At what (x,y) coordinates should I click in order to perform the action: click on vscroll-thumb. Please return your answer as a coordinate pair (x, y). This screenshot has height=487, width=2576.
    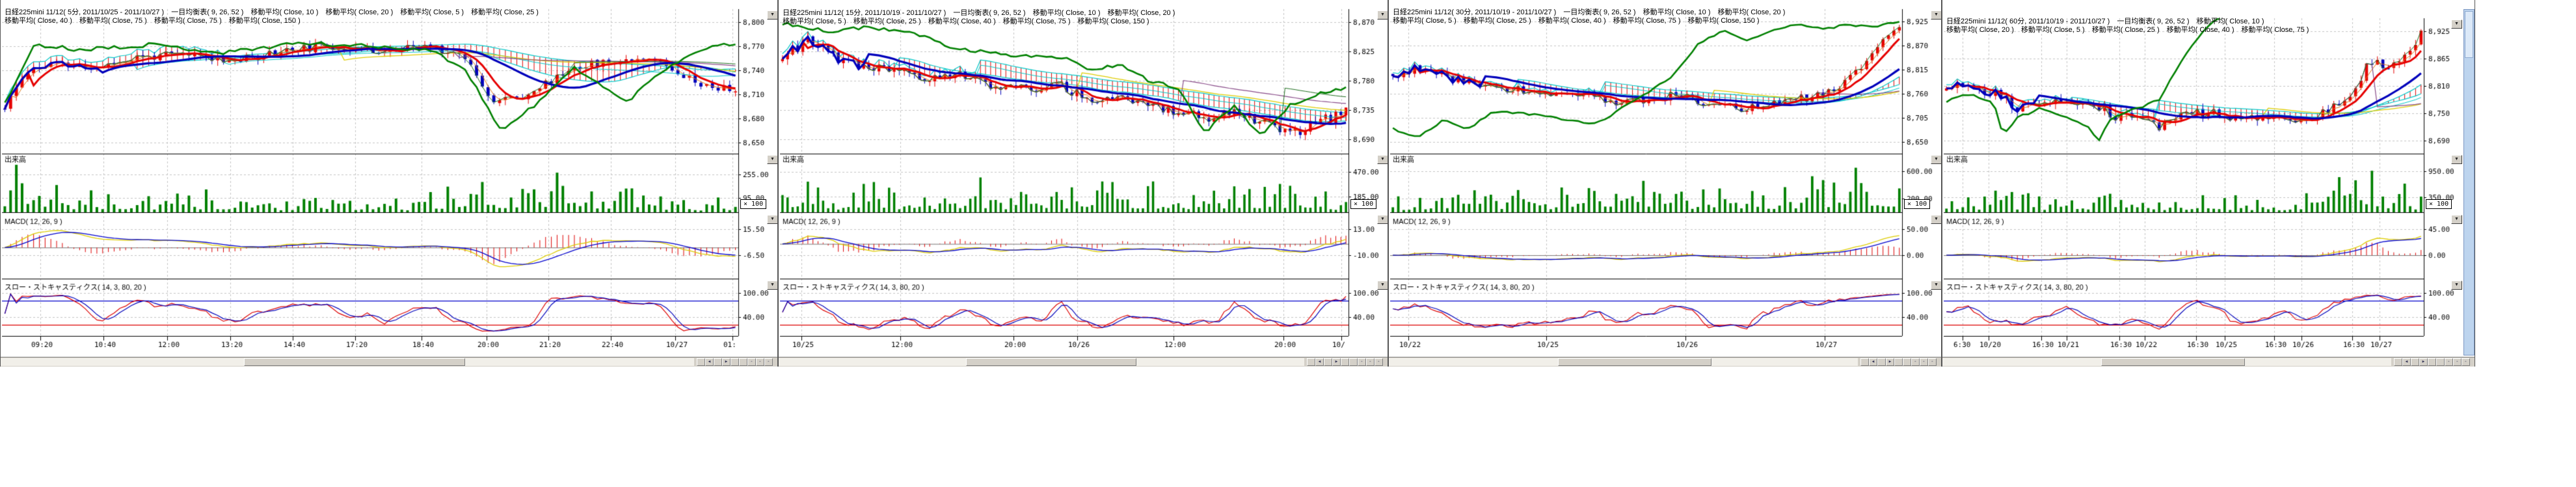
    Looking at the image, I should click on (2469, 34).